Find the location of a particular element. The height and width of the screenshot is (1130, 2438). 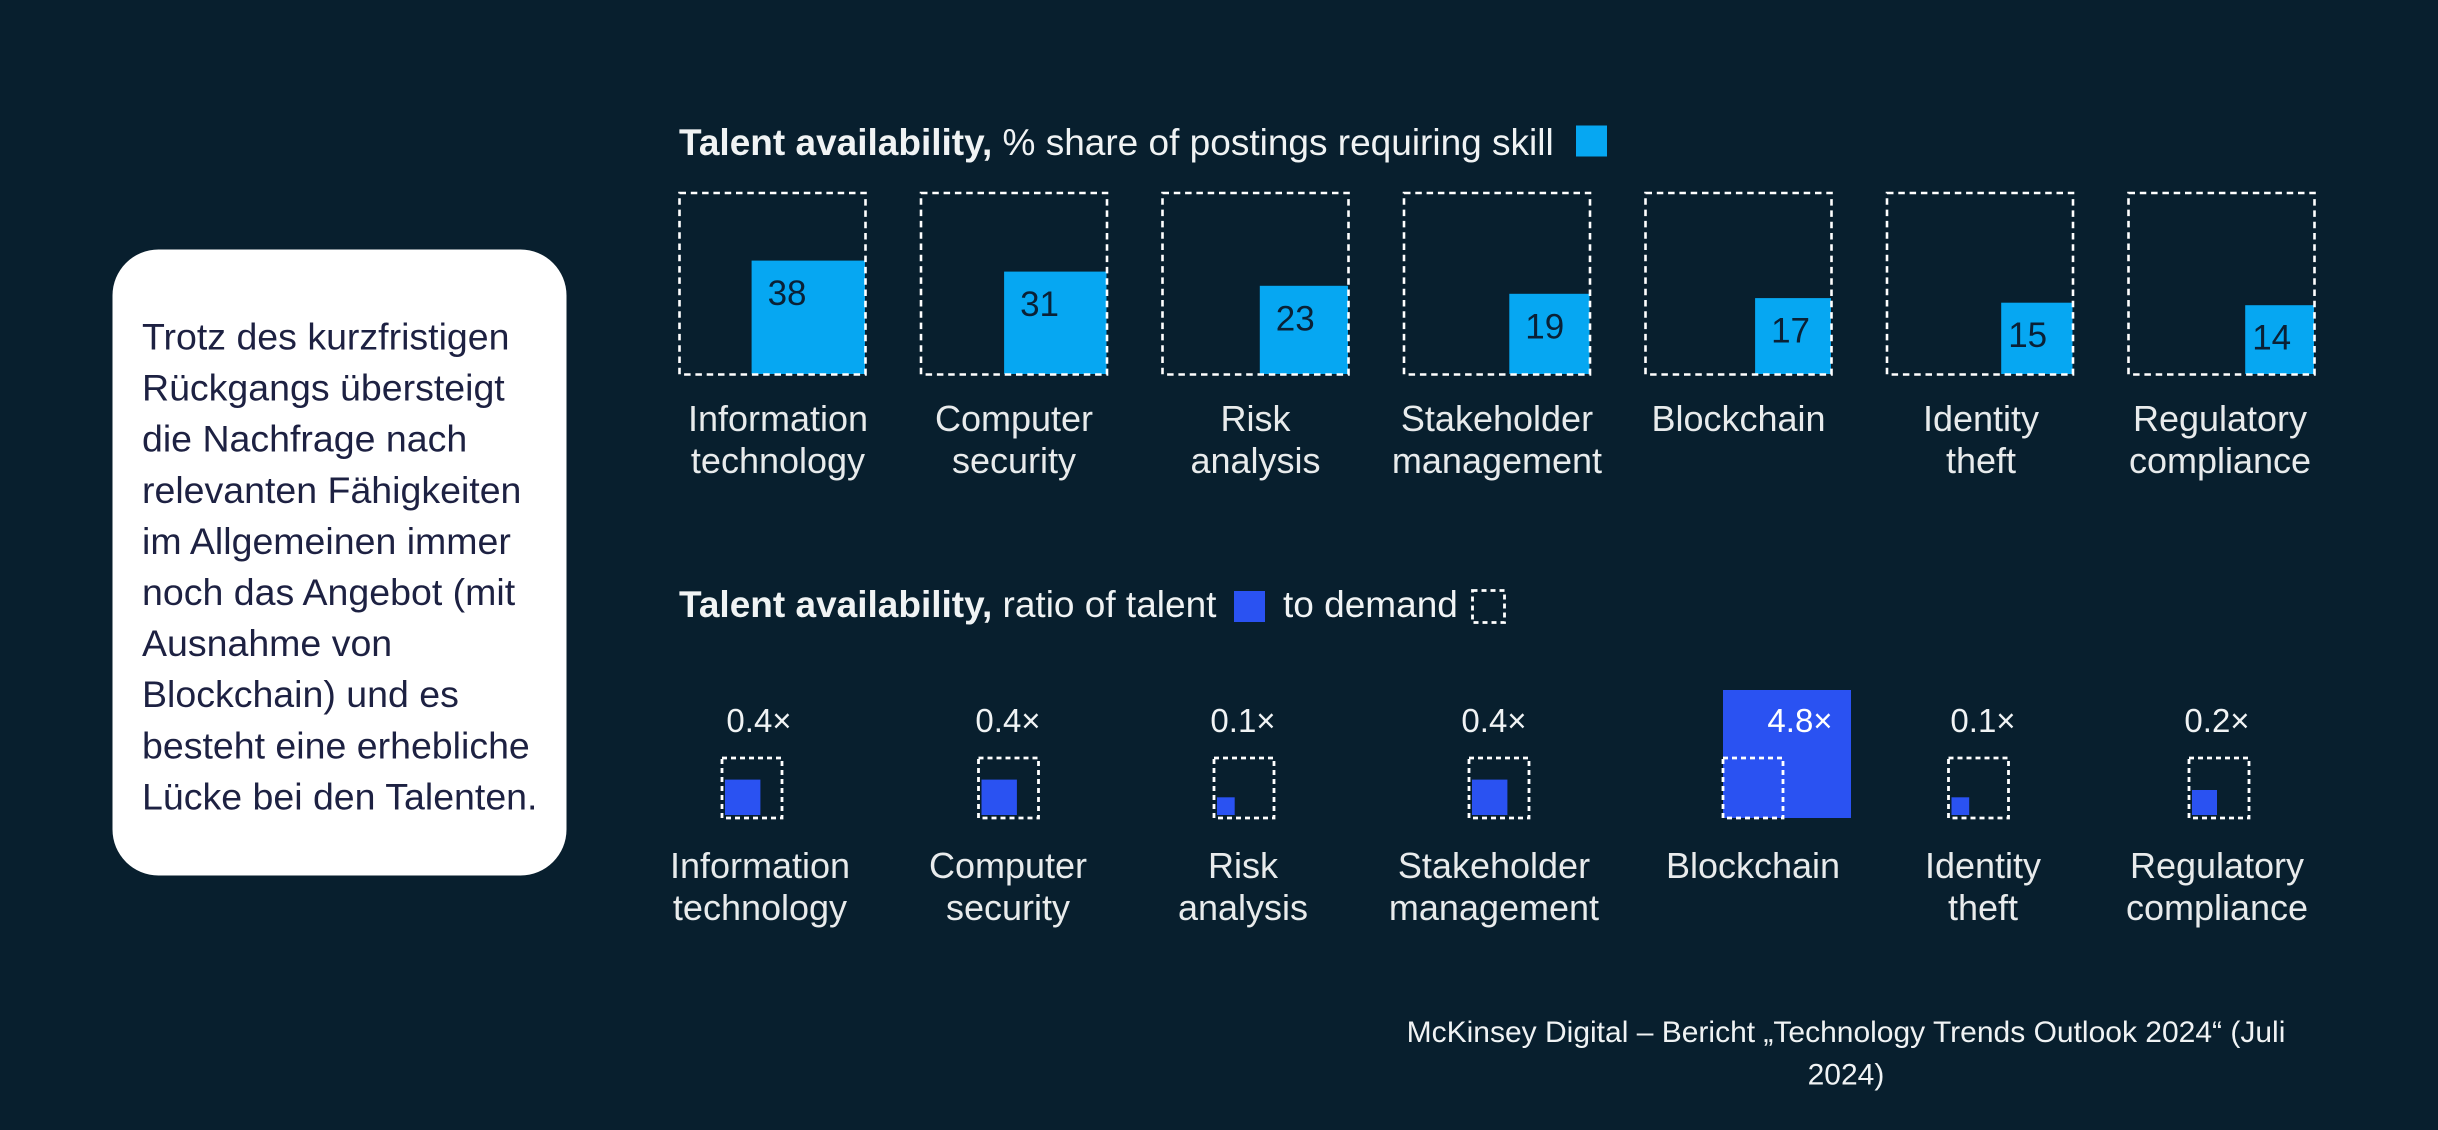

svg-text: 23 is located at coordinates (1295, 318).